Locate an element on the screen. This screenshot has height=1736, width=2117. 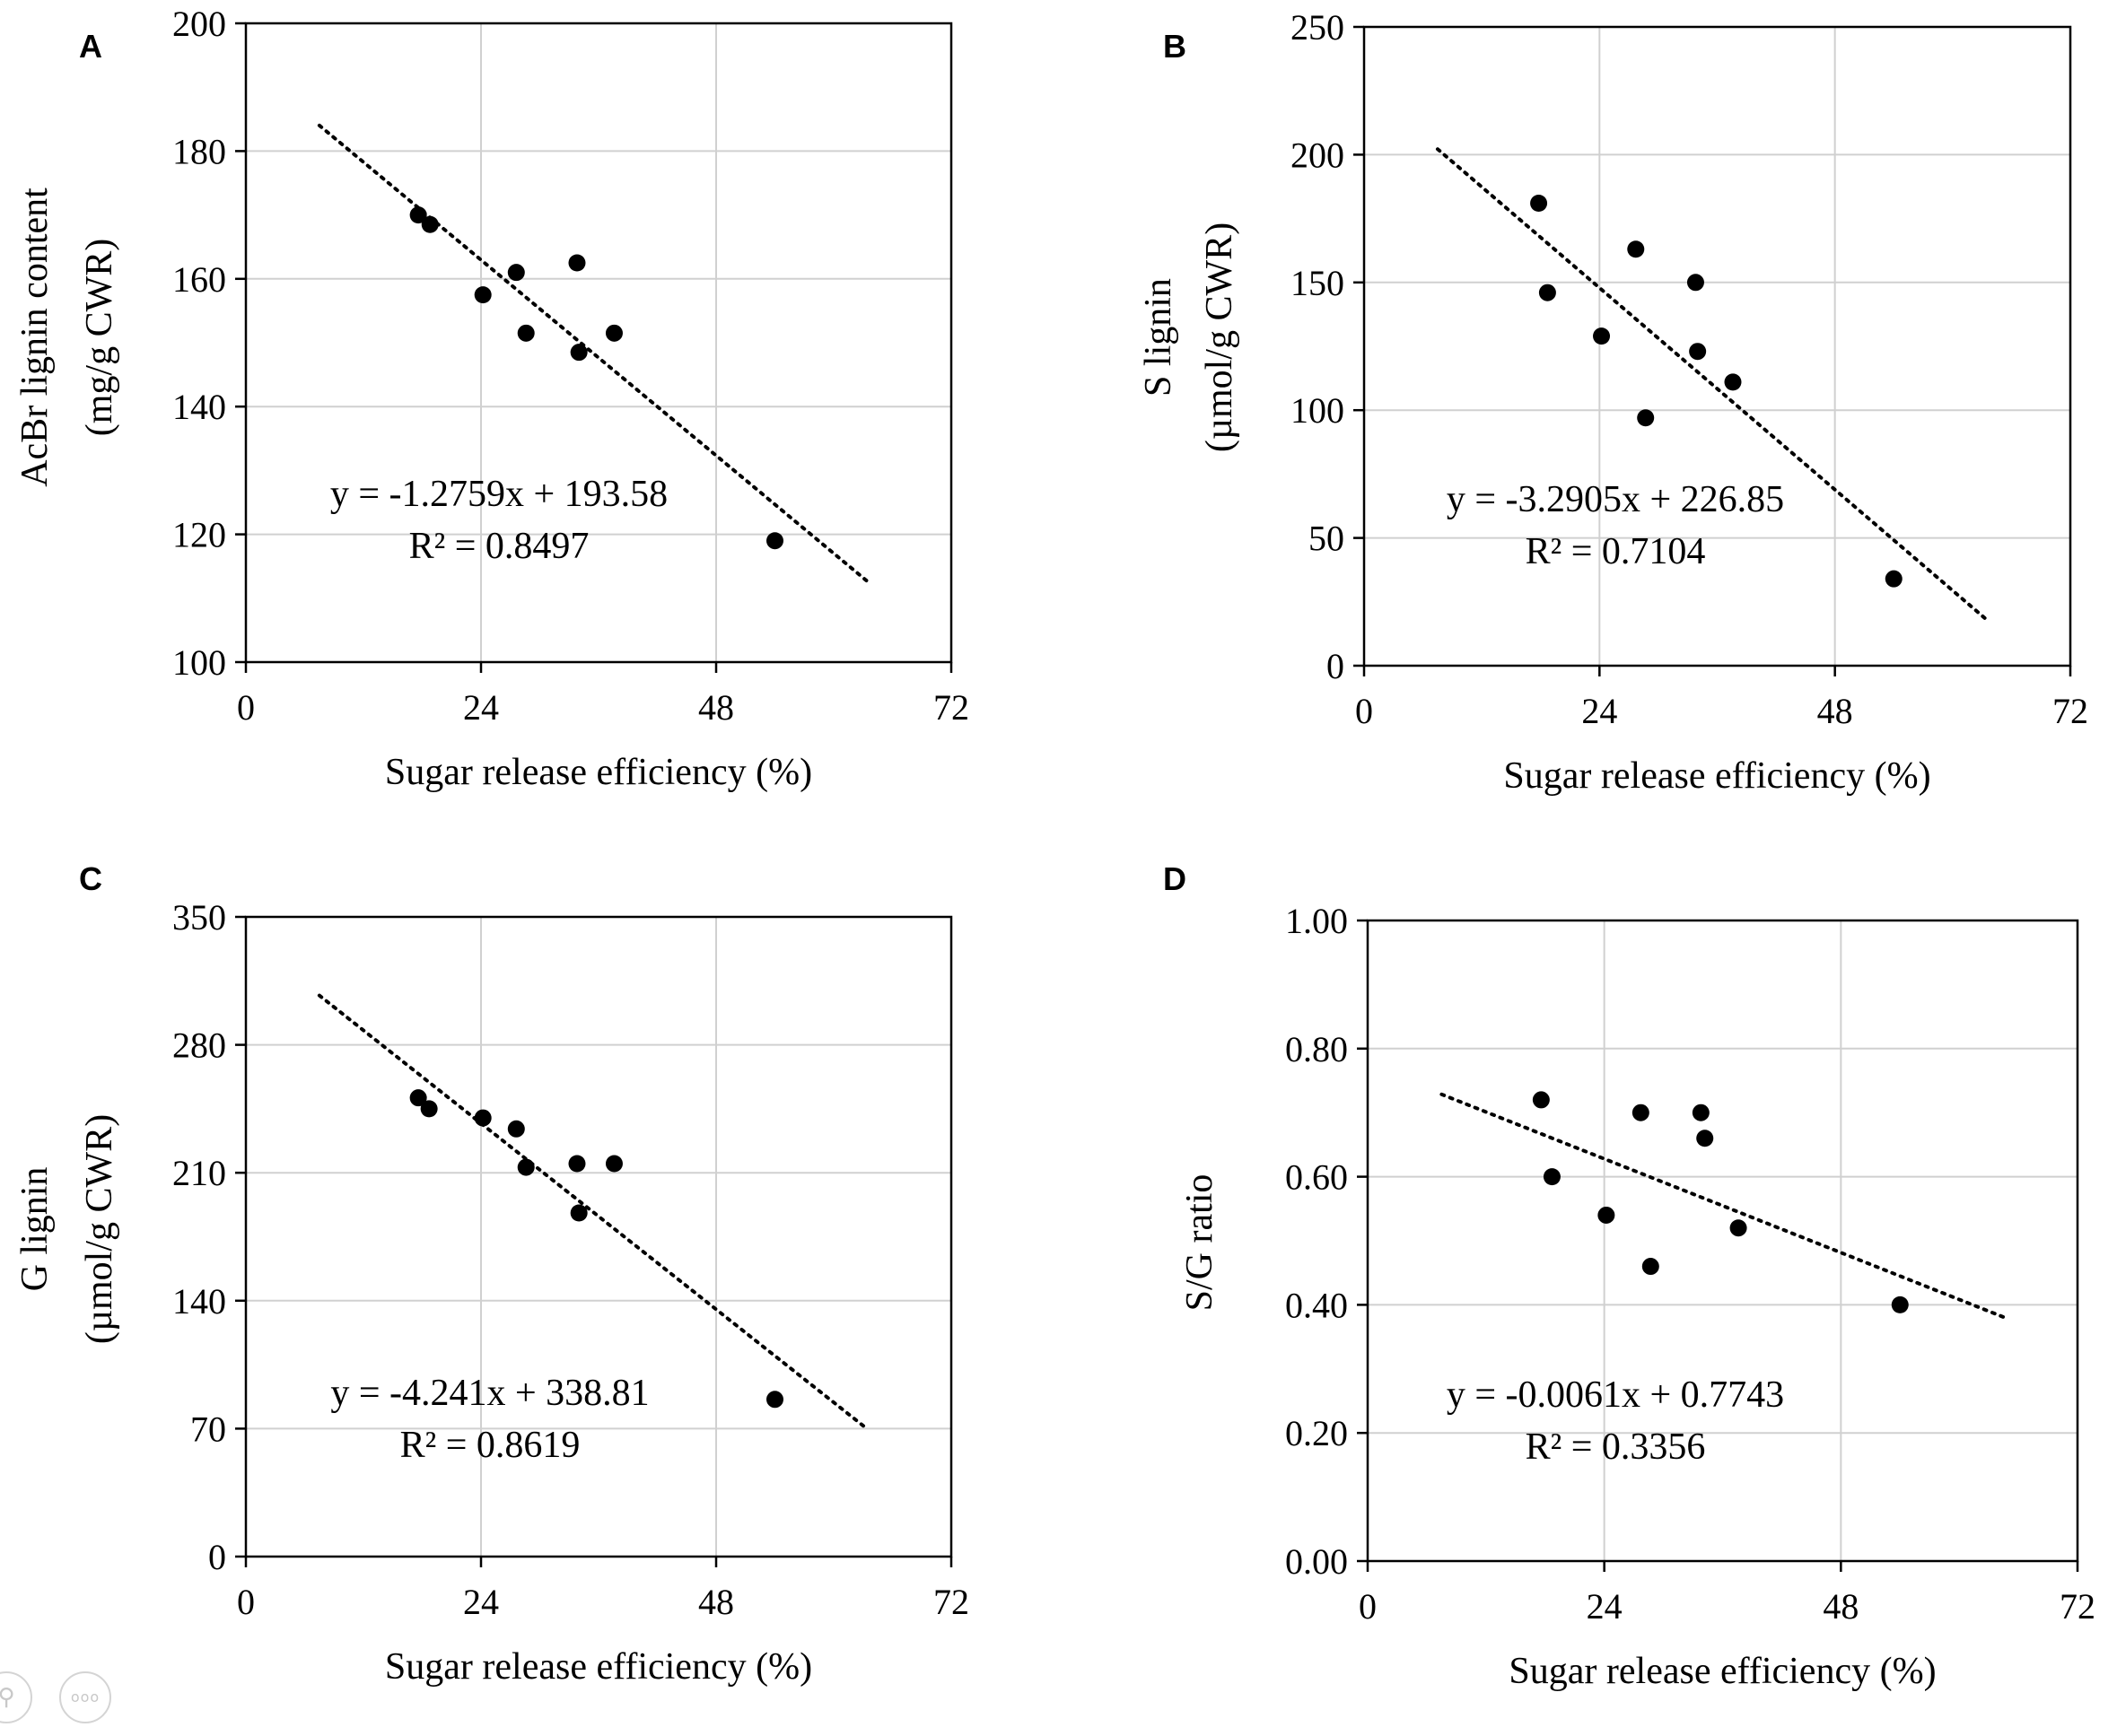
y-tick-label: 50 is located at coordinates (1326, 539).